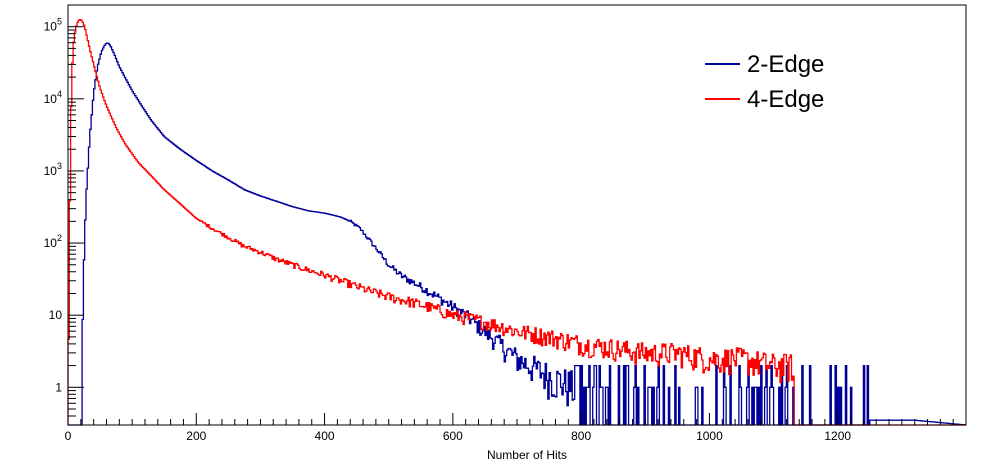  What do you see at coordinates (527, 455) in the screenshot?
I see `x-axis-title: Number of Hits` at bounding box center [527, 455].